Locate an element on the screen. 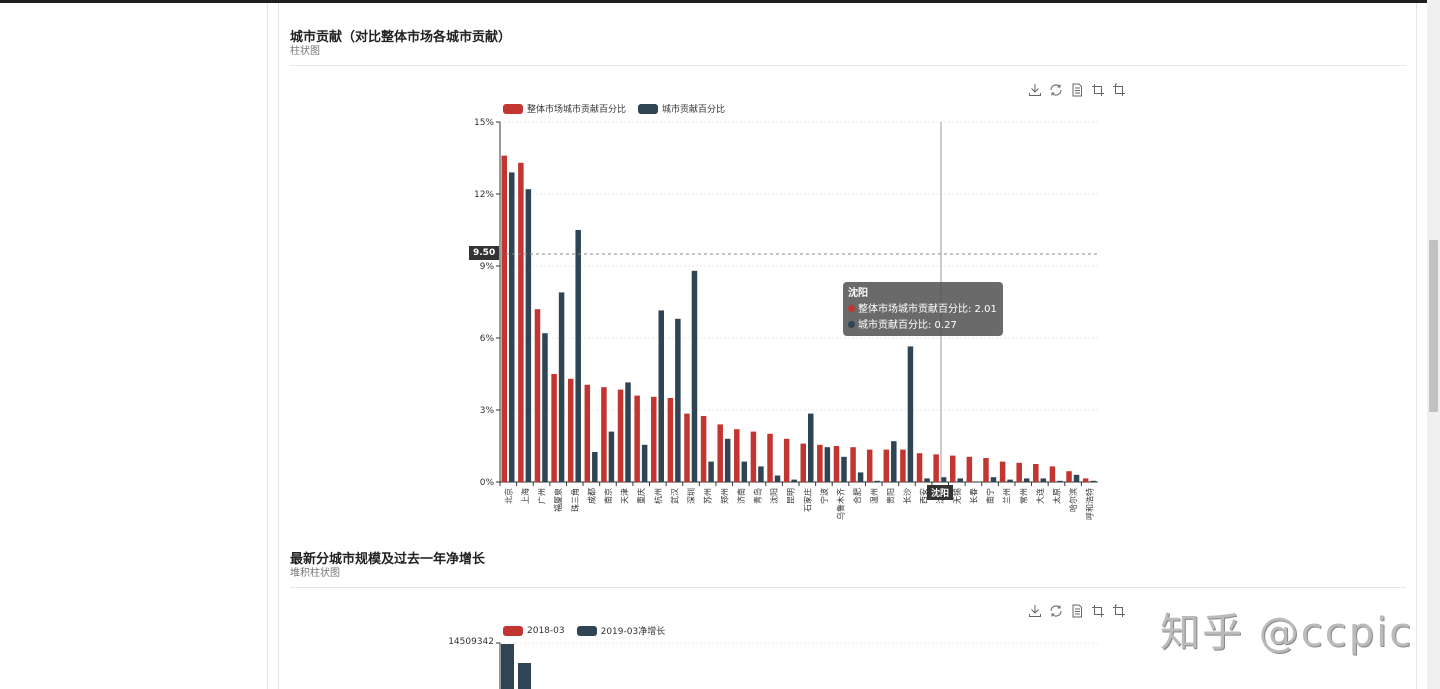  chart2-legend: 2018-03 2019-03净增长 is located at coordinates (587, 630).